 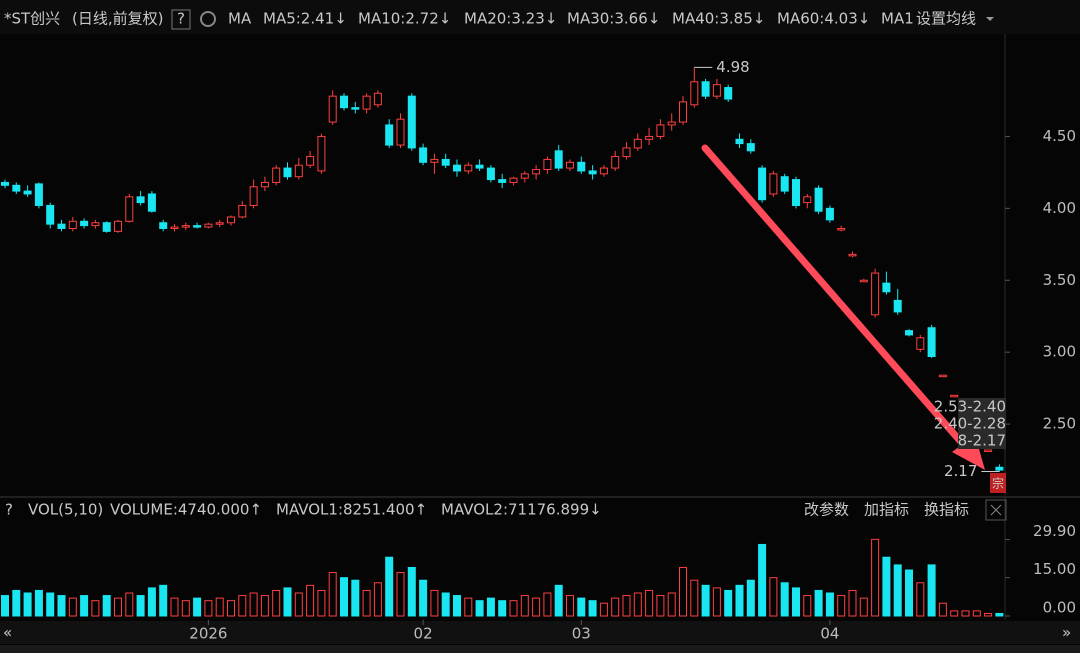 What do you see at coordinates (305, 19) in the screenshot?
I see `ma-legend: MA5:2.41↓` at bounding box center [305, 19].